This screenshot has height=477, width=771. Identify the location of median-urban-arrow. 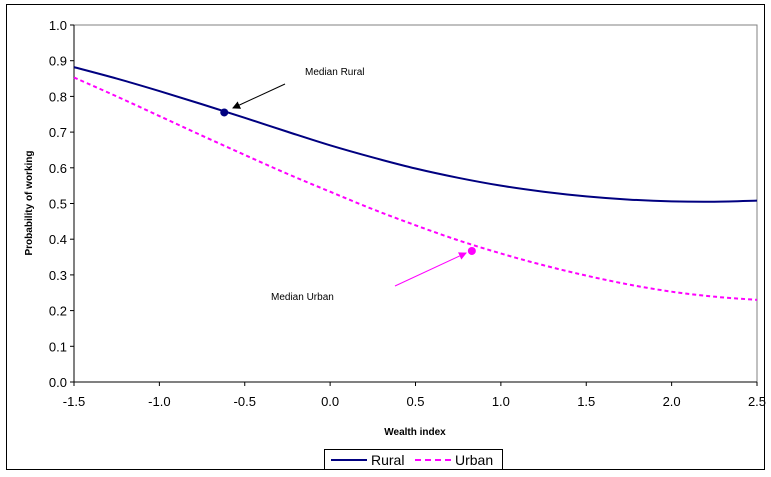
(430, 269).